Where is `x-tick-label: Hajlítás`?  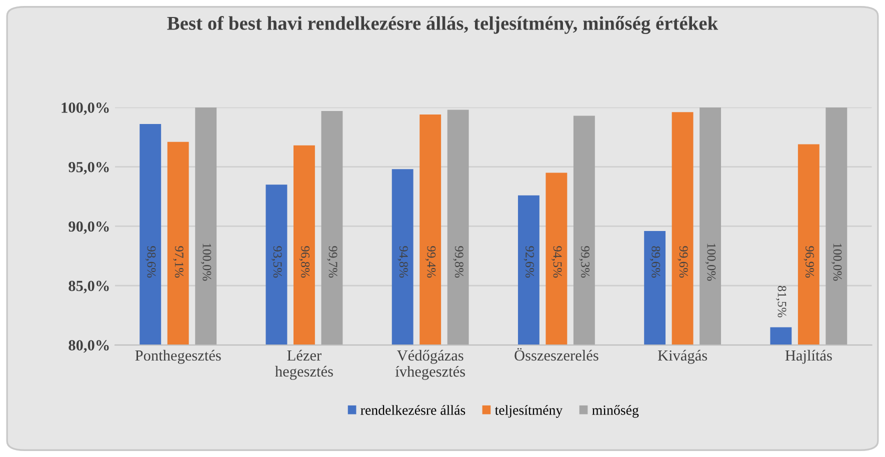 x-tick-label: Hajlítás is located at coordinates (808, 357).